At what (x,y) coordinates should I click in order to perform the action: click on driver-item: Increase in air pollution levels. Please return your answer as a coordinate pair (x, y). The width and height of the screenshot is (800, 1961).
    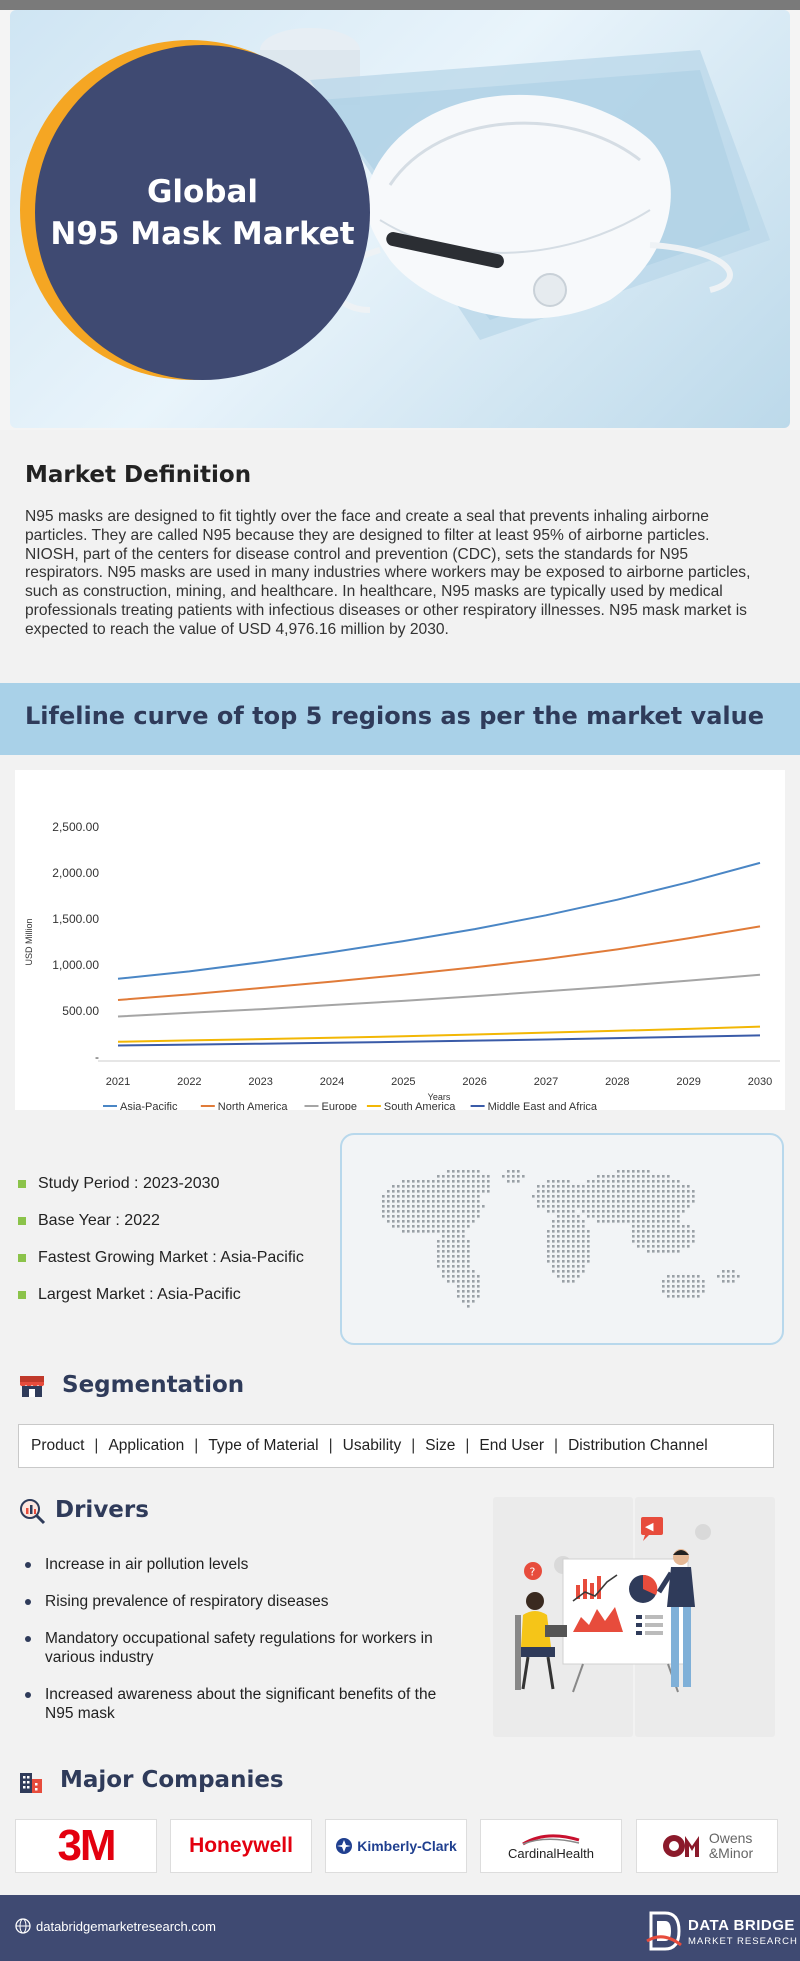
    Looking at the image, I should click on (240, 1564).